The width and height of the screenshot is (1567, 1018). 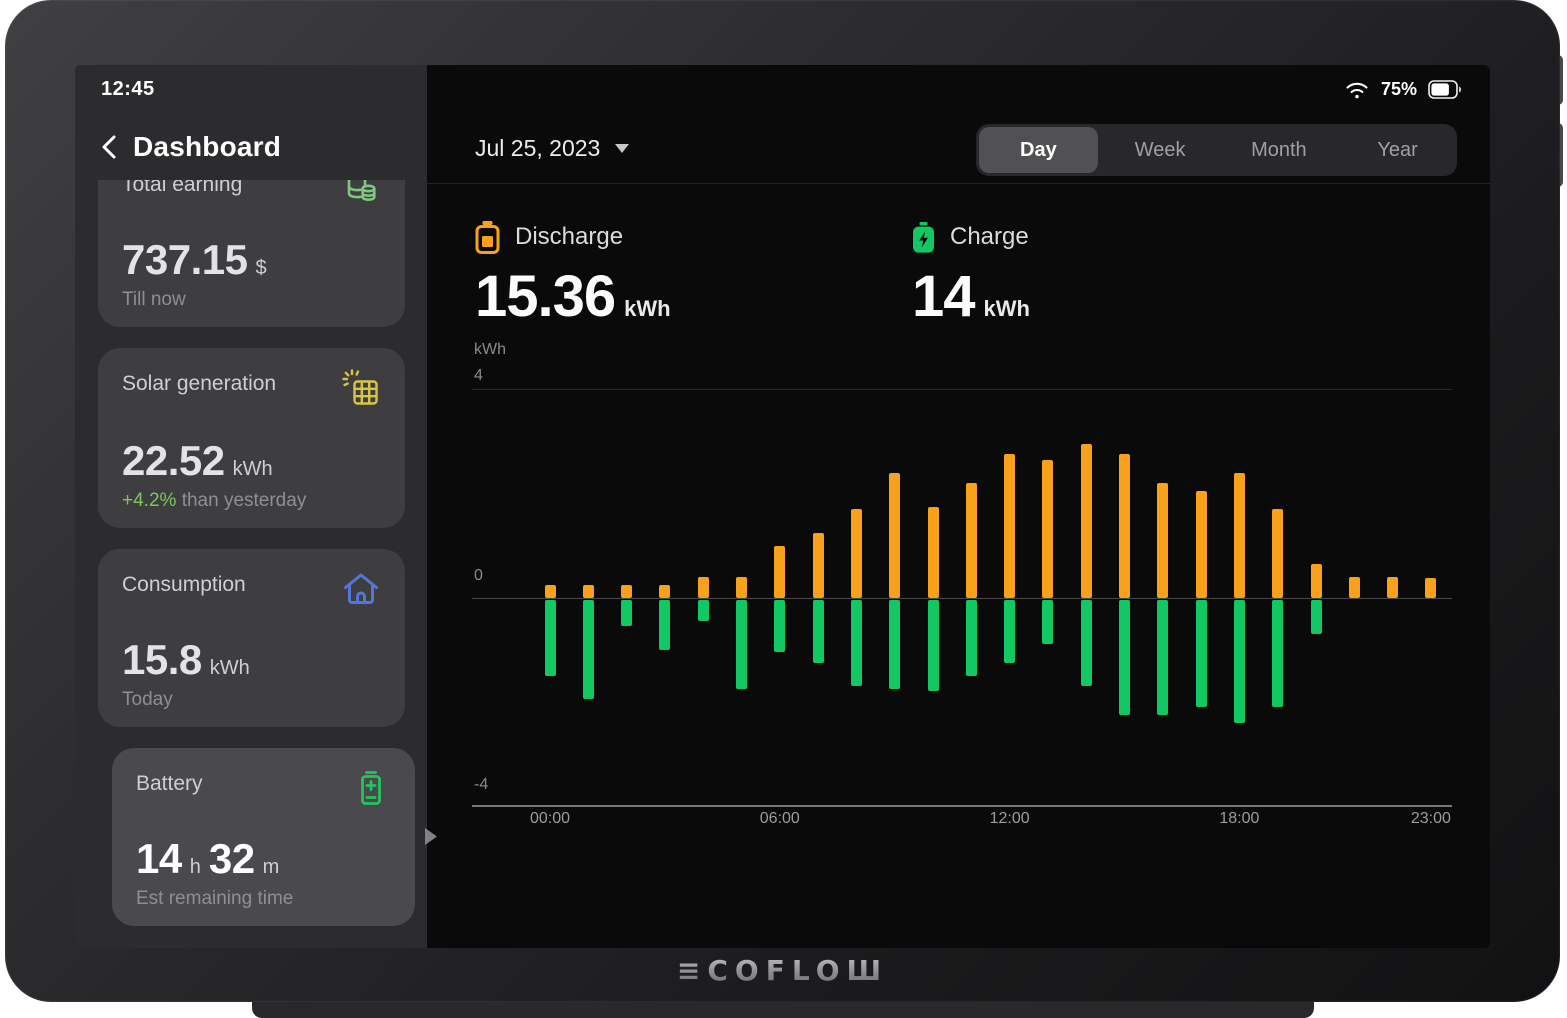 I want to click on solar-change: +4.2%, so click(x=149, y=500).